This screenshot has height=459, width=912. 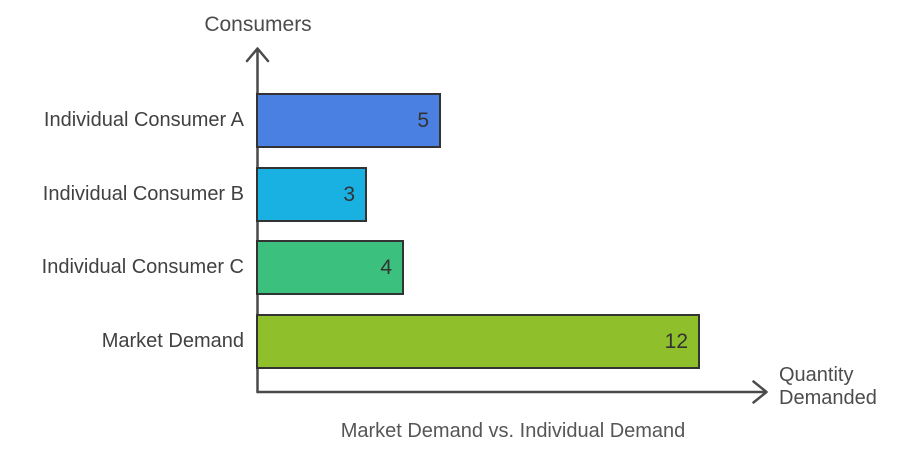 I want to click on category-label: Individual Consumer C, so click(x=142, y=267).